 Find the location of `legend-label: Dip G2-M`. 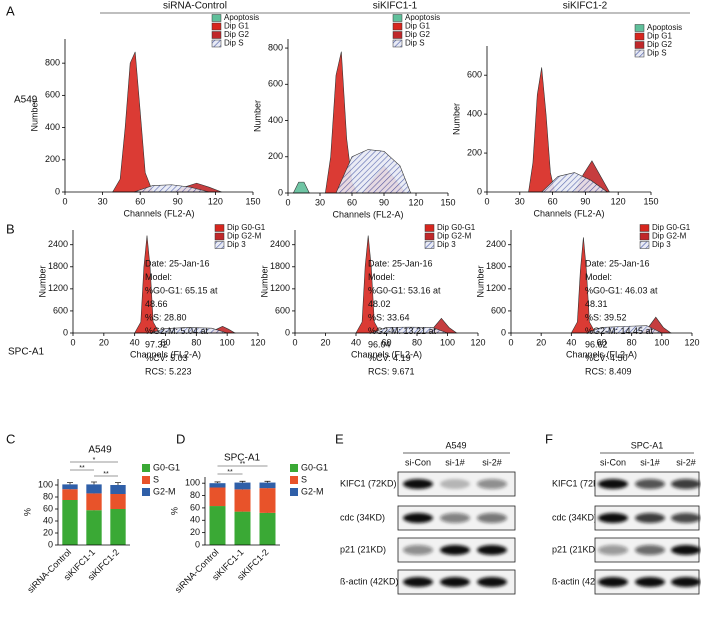

legend-label: Dip G2-M is located at coordinates (244, 236).